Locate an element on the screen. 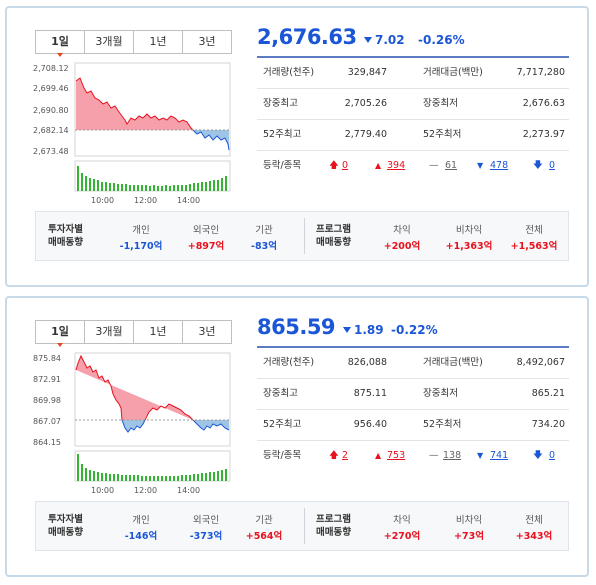  upper-limit-count: 2 is located at coordinates (345, 455).